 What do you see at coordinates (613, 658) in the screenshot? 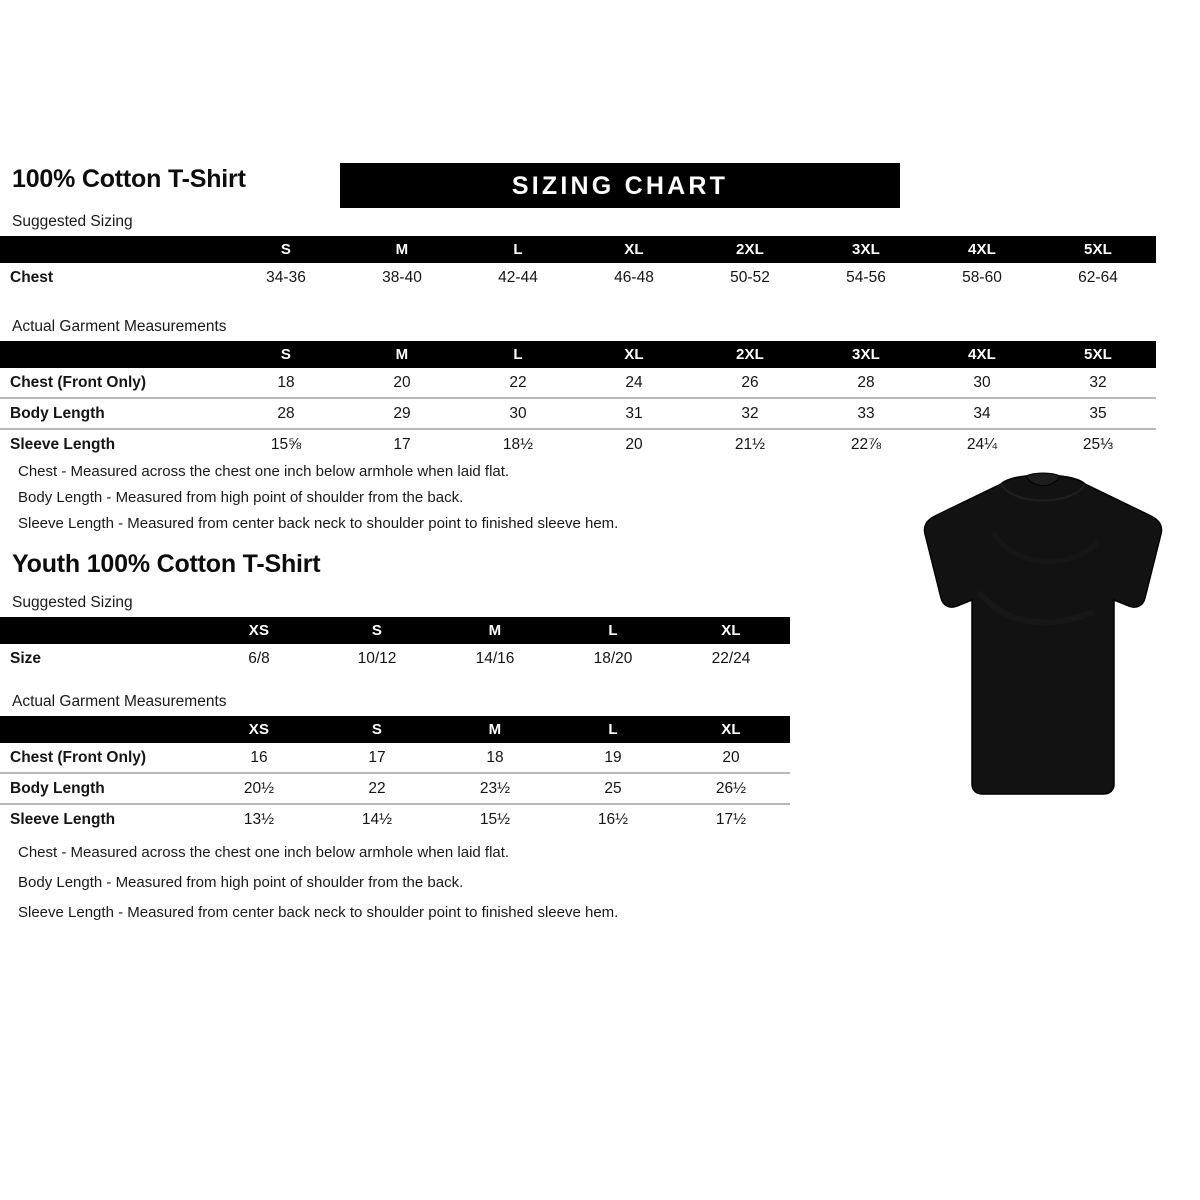
I see `cell-size-l: 18/20` at bounding box center [613, 658].